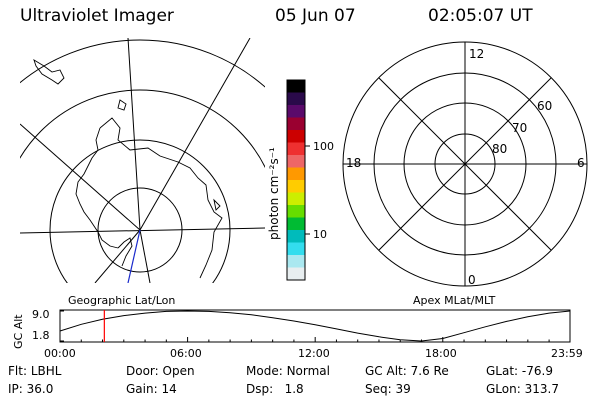  I want to click on colorbar-unit: photon cm⁻²s⁻¹, so click(274, 193).